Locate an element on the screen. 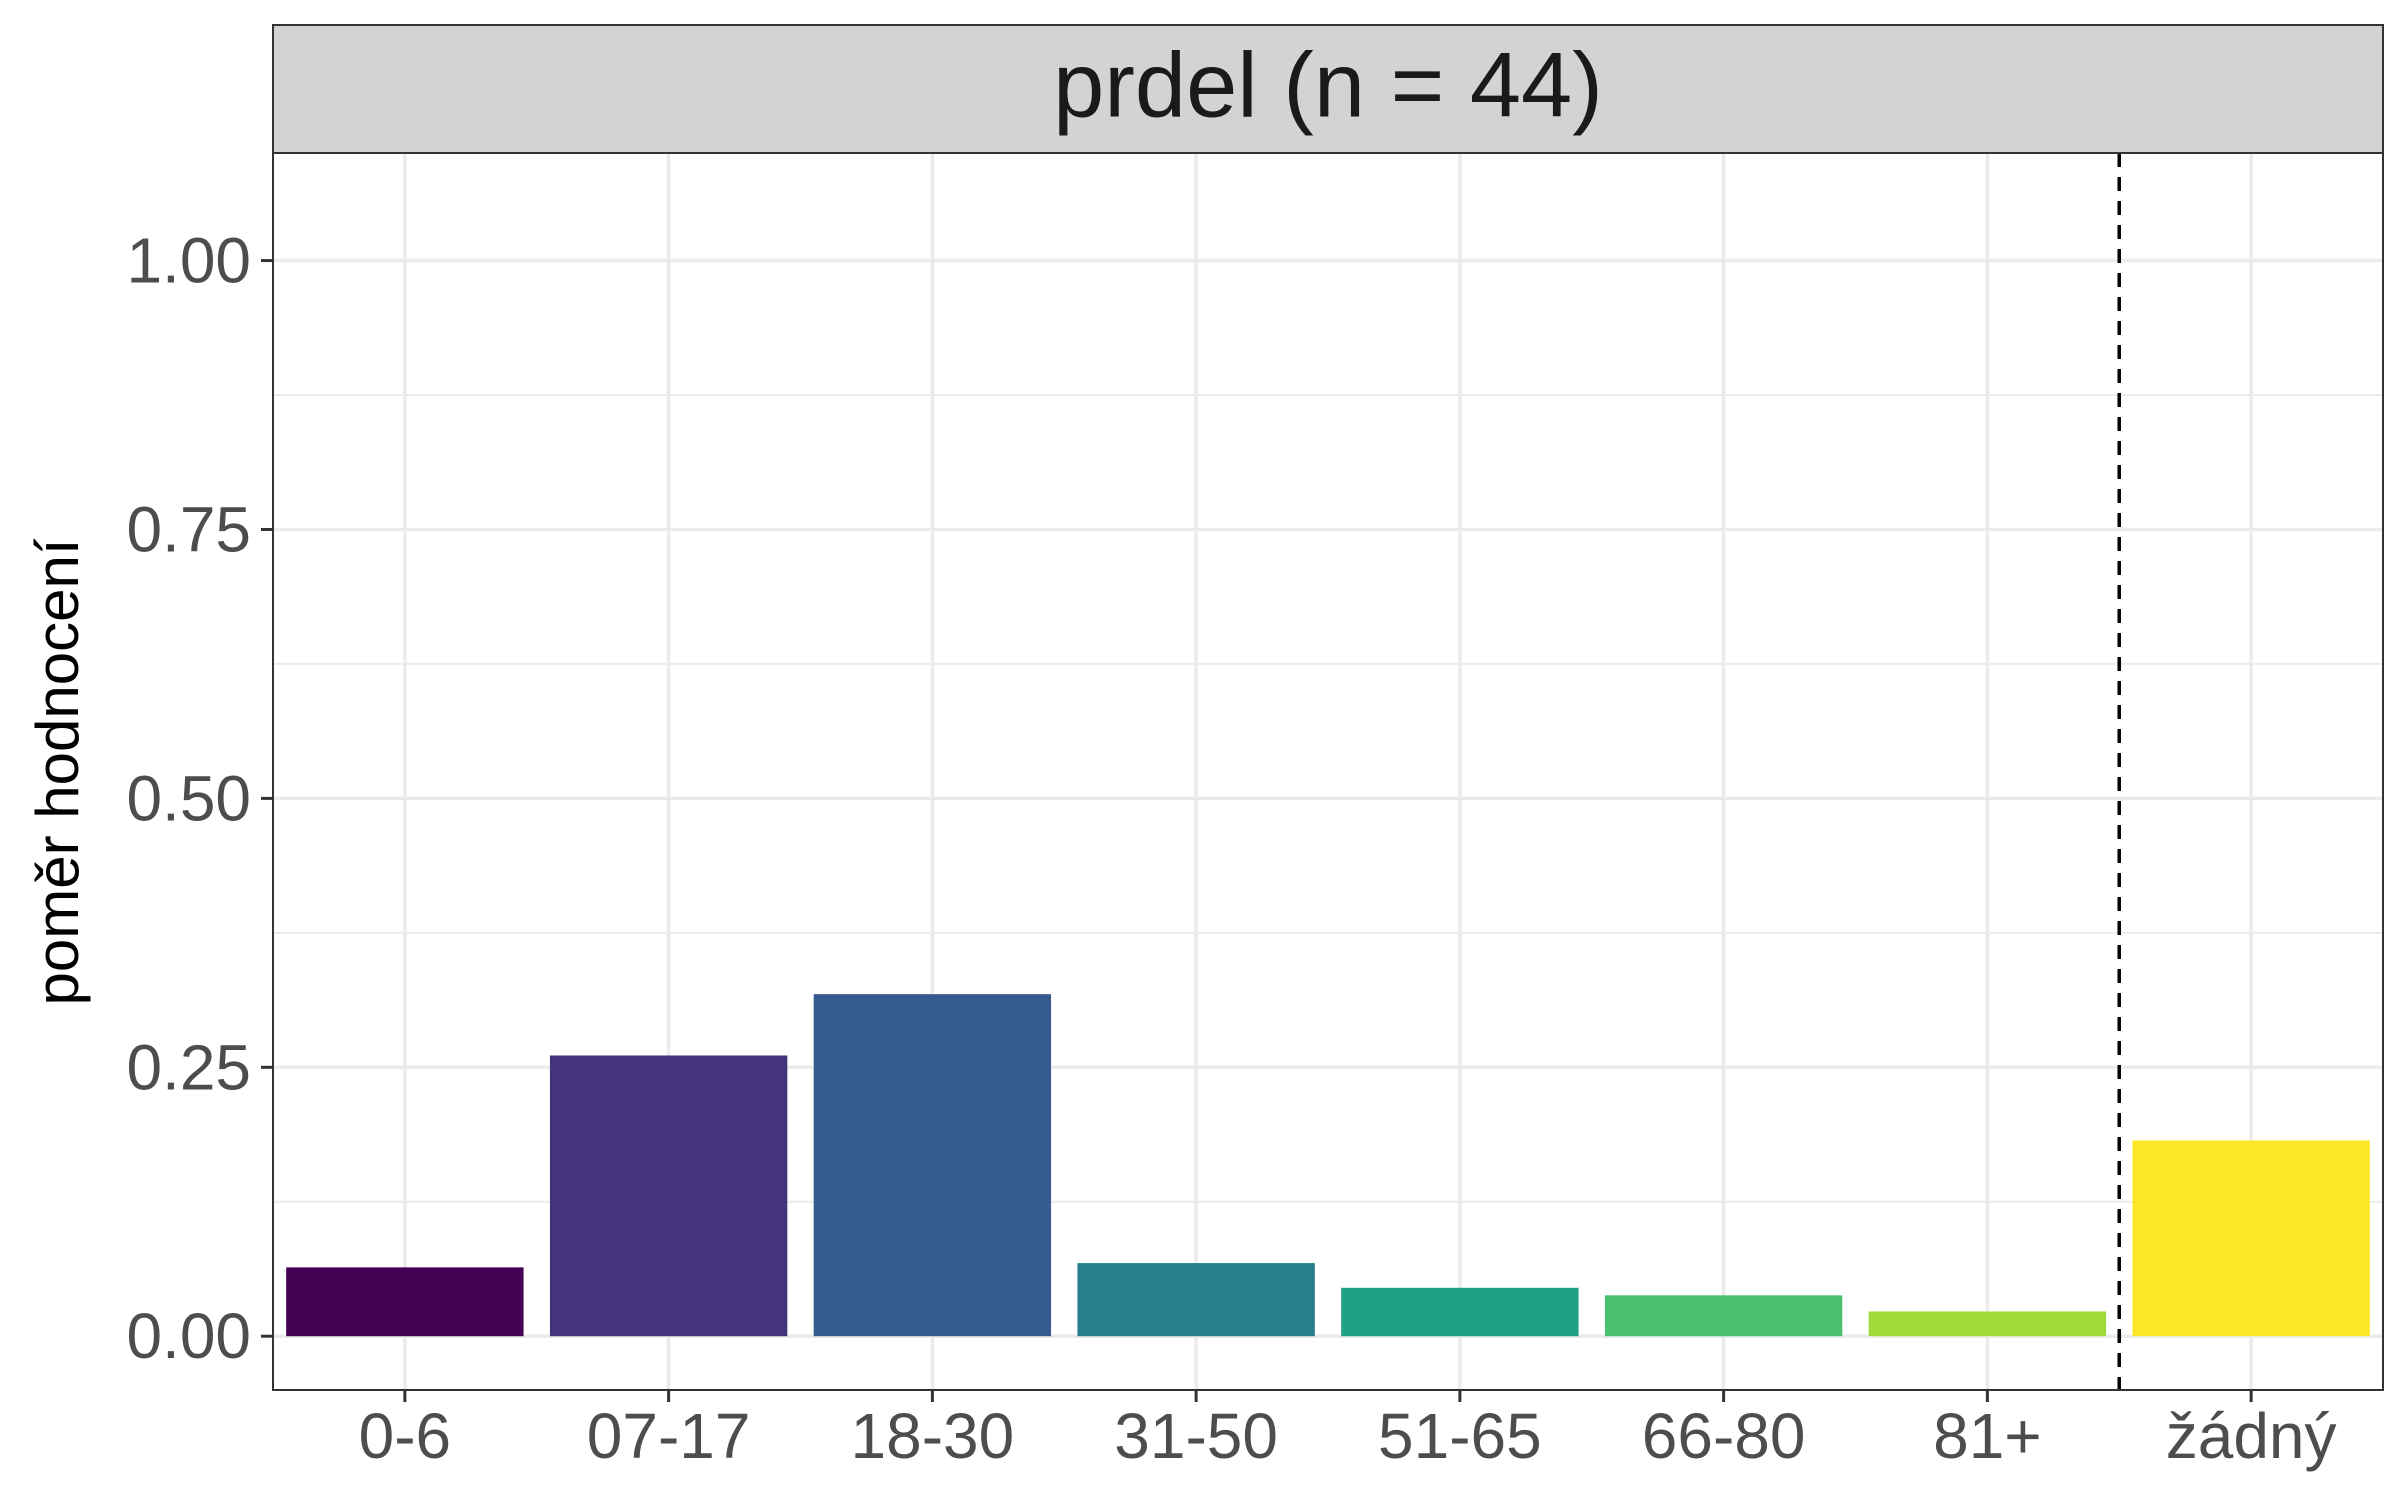  facet-strip is located at coordinates (1328, 89).